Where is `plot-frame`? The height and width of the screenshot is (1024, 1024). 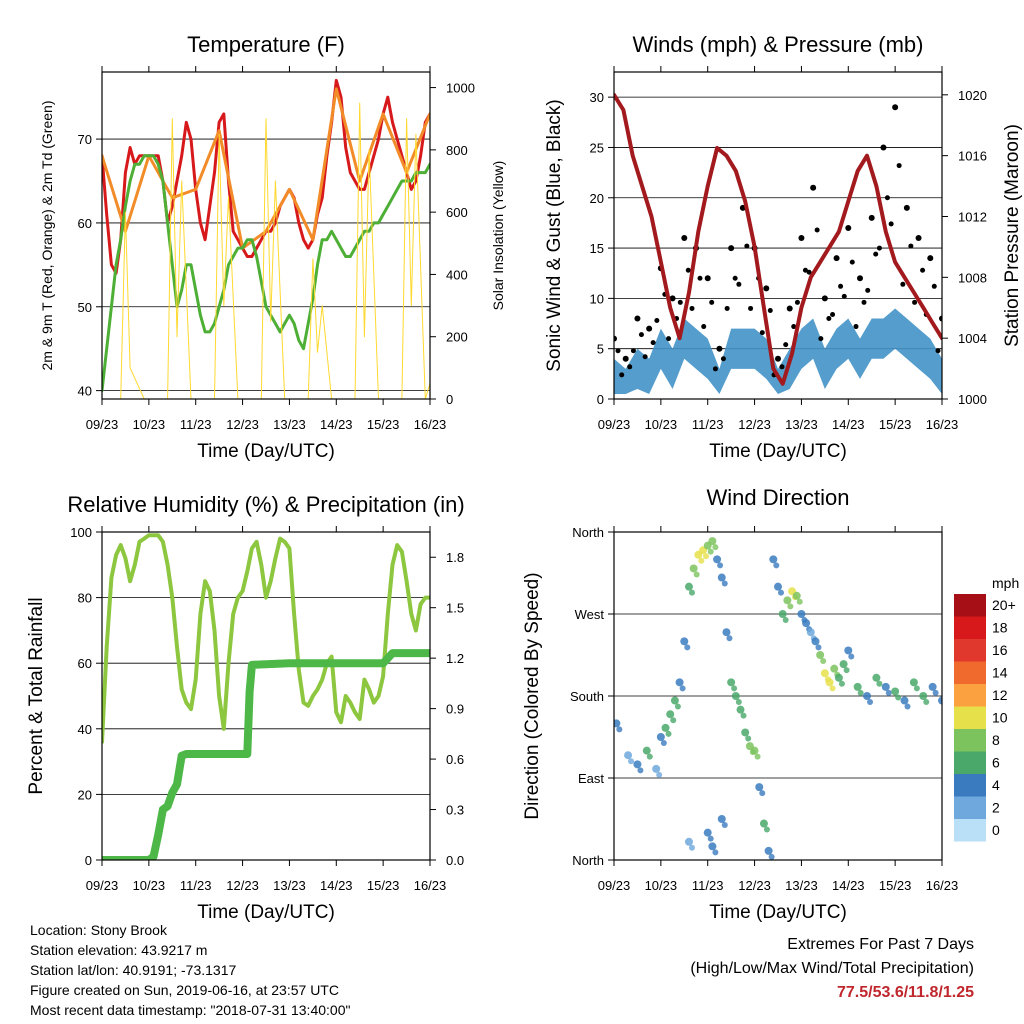
plot-frame is located at coordinates (266, 235).